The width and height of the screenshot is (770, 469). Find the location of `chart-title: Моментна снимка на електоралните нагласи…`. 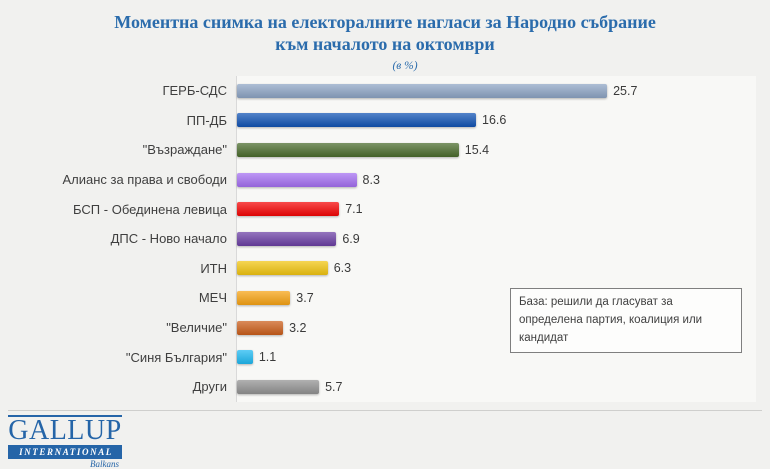

chart-title: Моментна снимка на електоралните нагласи… is located at coordinates (385, 33).